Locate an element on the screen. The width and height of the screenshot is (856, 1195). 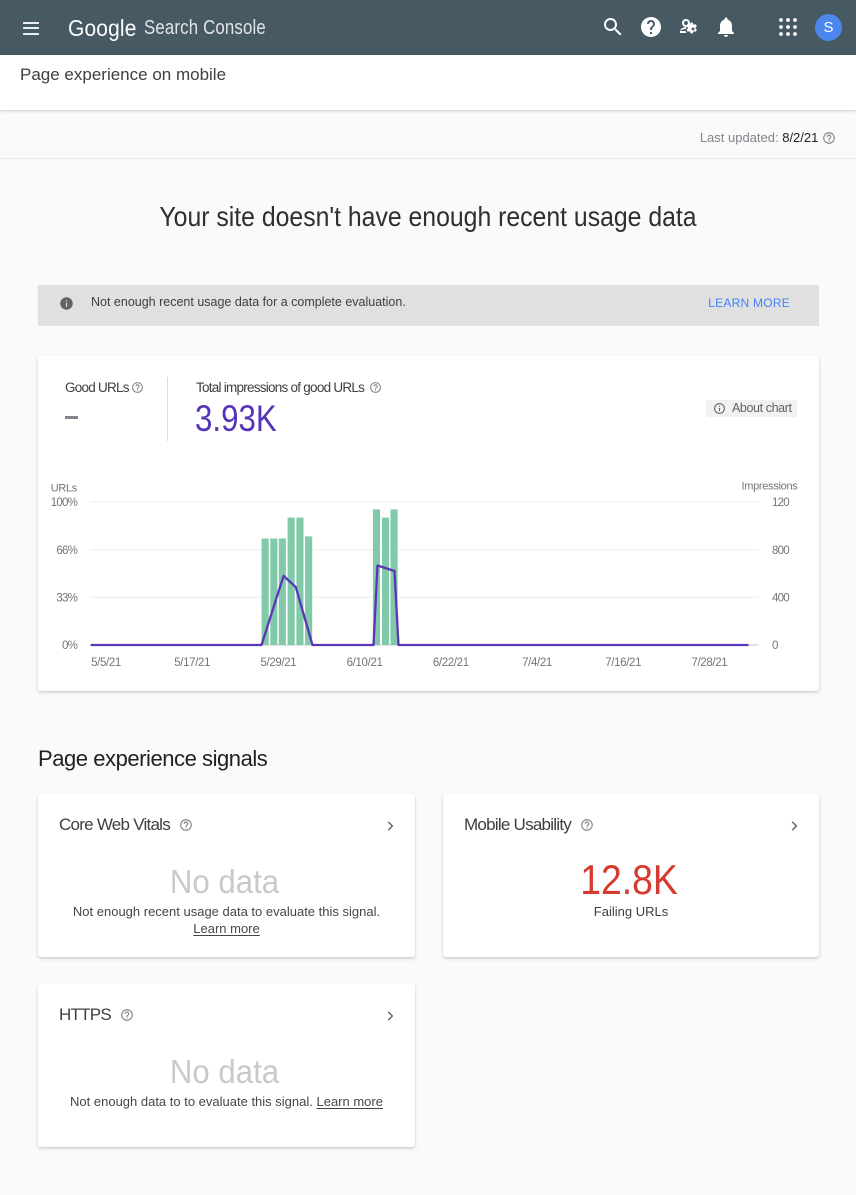
svg-text: 5/5/21 is located at coordinates (106, 663).